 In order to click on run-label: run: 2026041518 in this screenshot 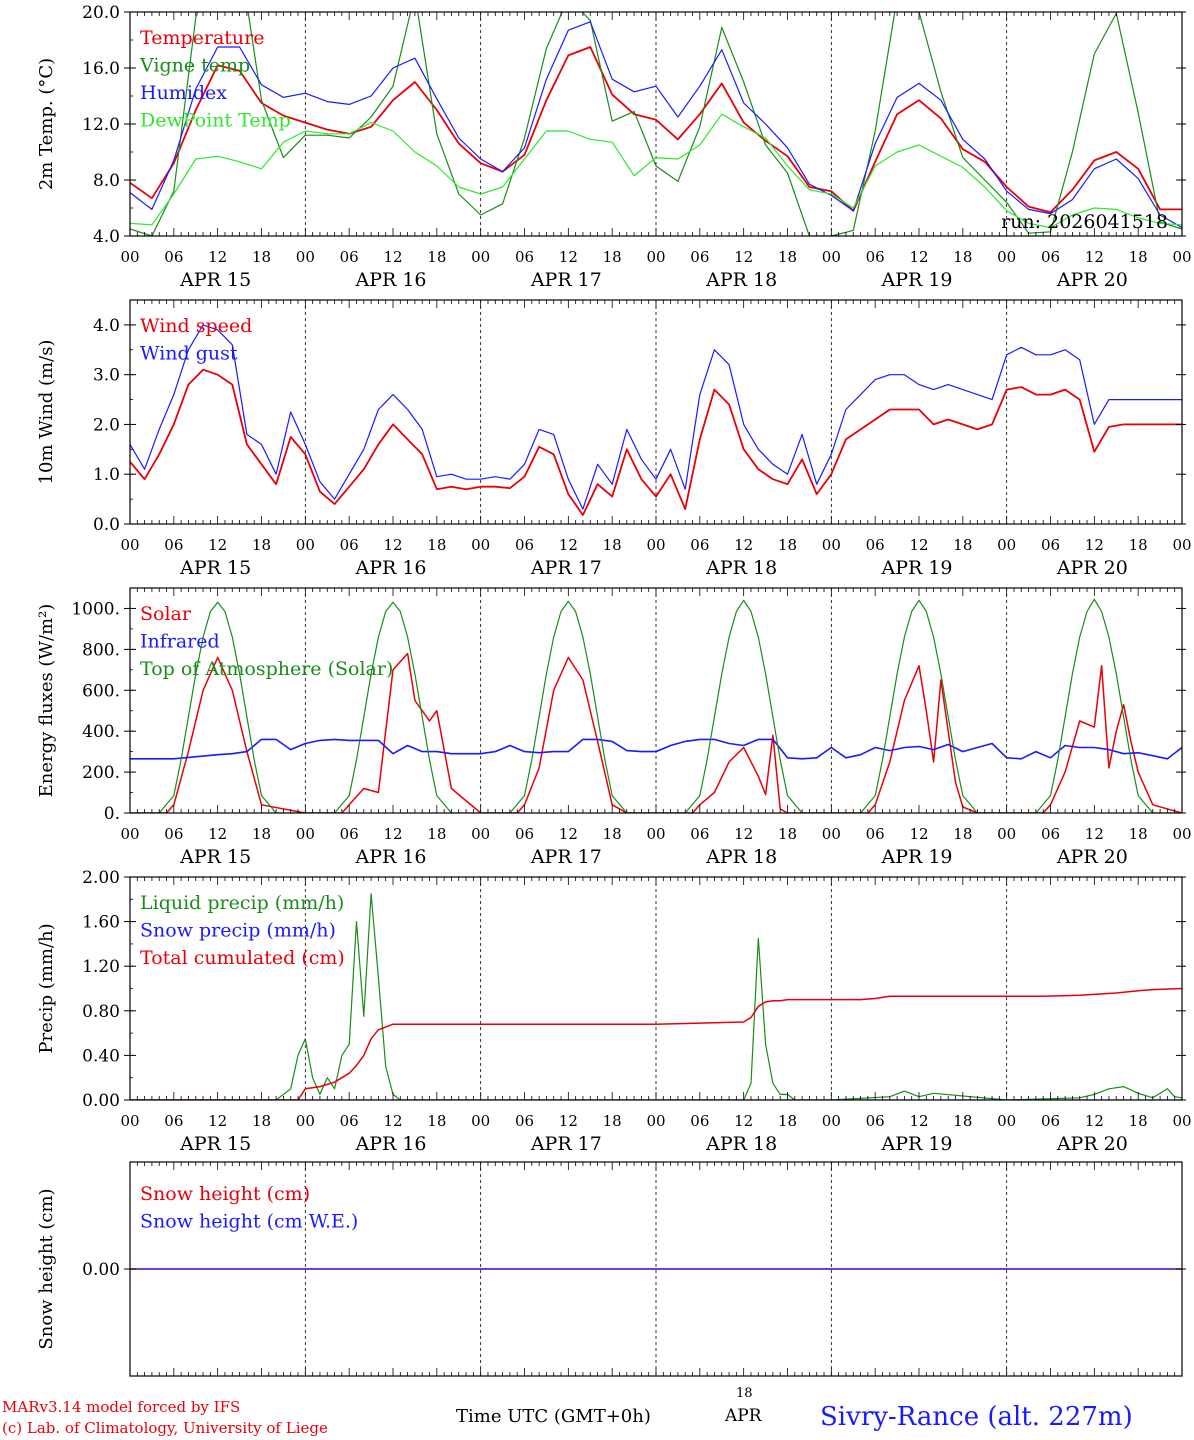, I will do `click(1084, 222)`.